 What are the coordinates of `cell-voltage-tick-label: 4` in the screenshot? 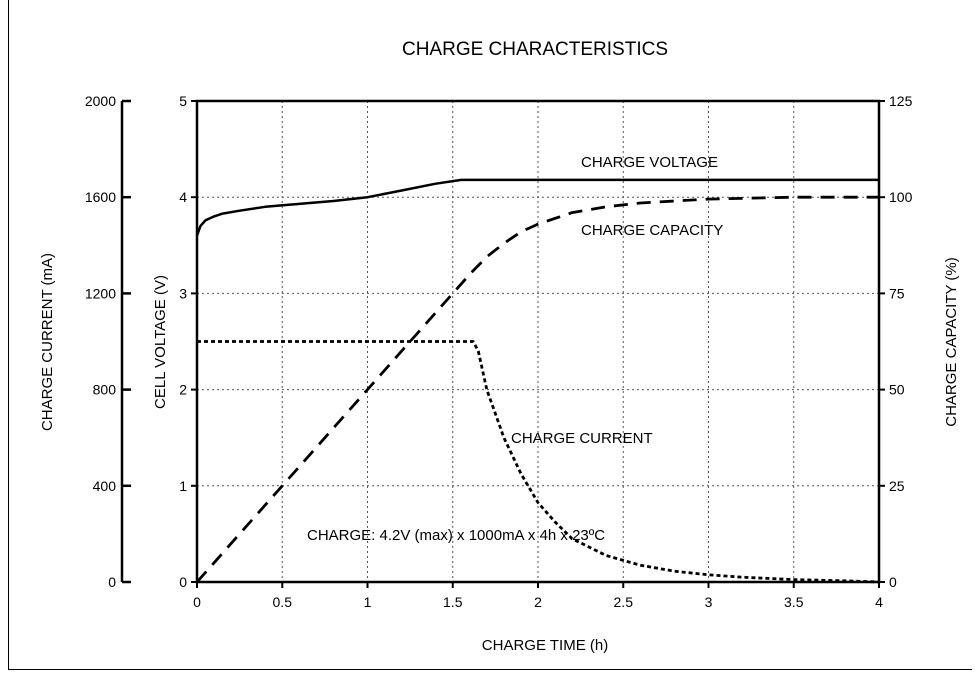 It's located at (183, 197).